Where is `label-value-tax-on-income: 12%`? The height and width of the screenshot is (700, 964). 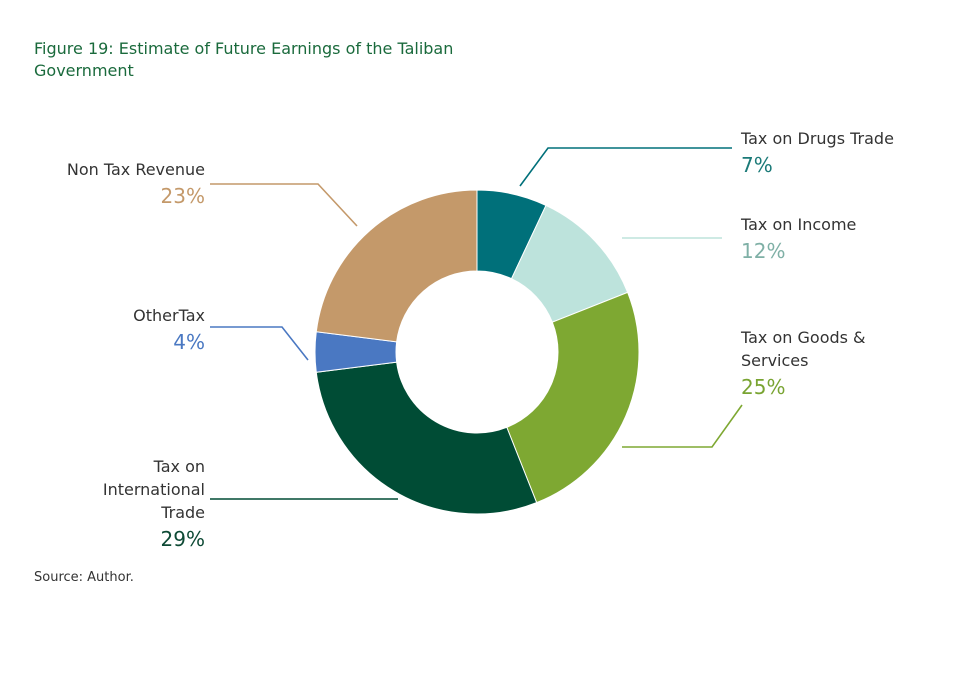
label-value-tax-on-income: 12% is located at coordinates (763, 251).